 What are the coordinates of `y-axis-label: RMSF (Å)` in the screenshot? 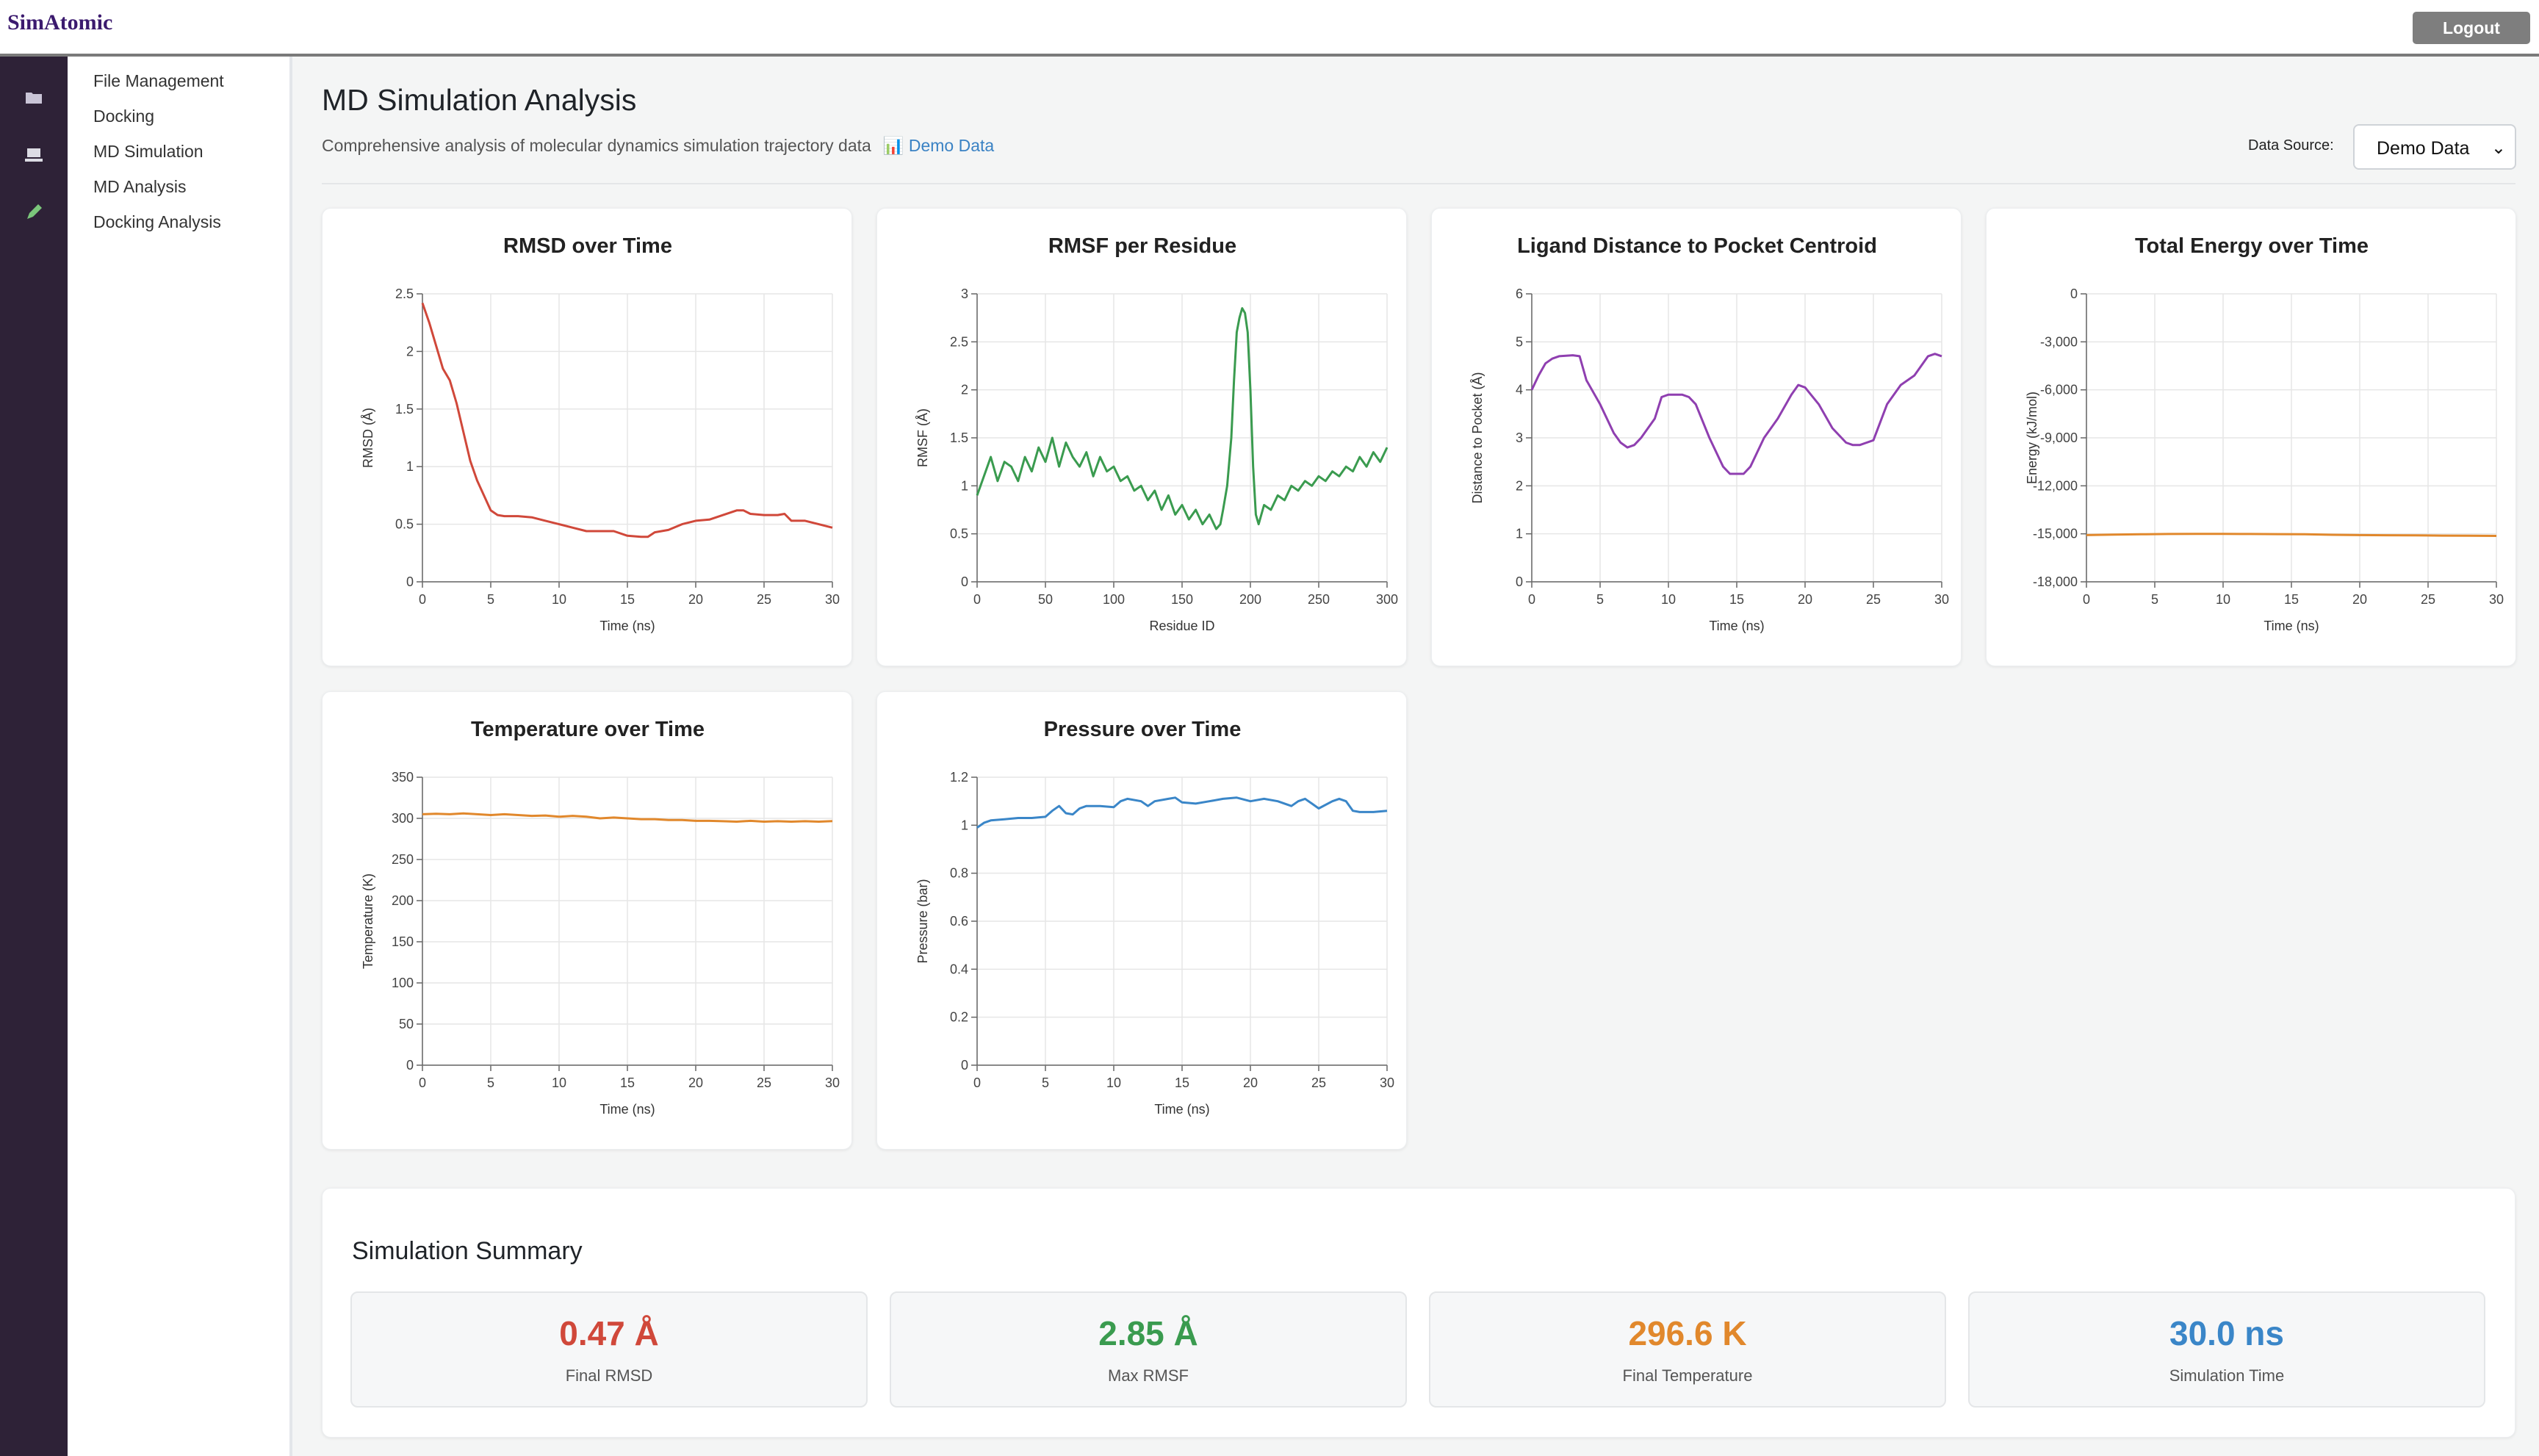 It's located at (922, 437).